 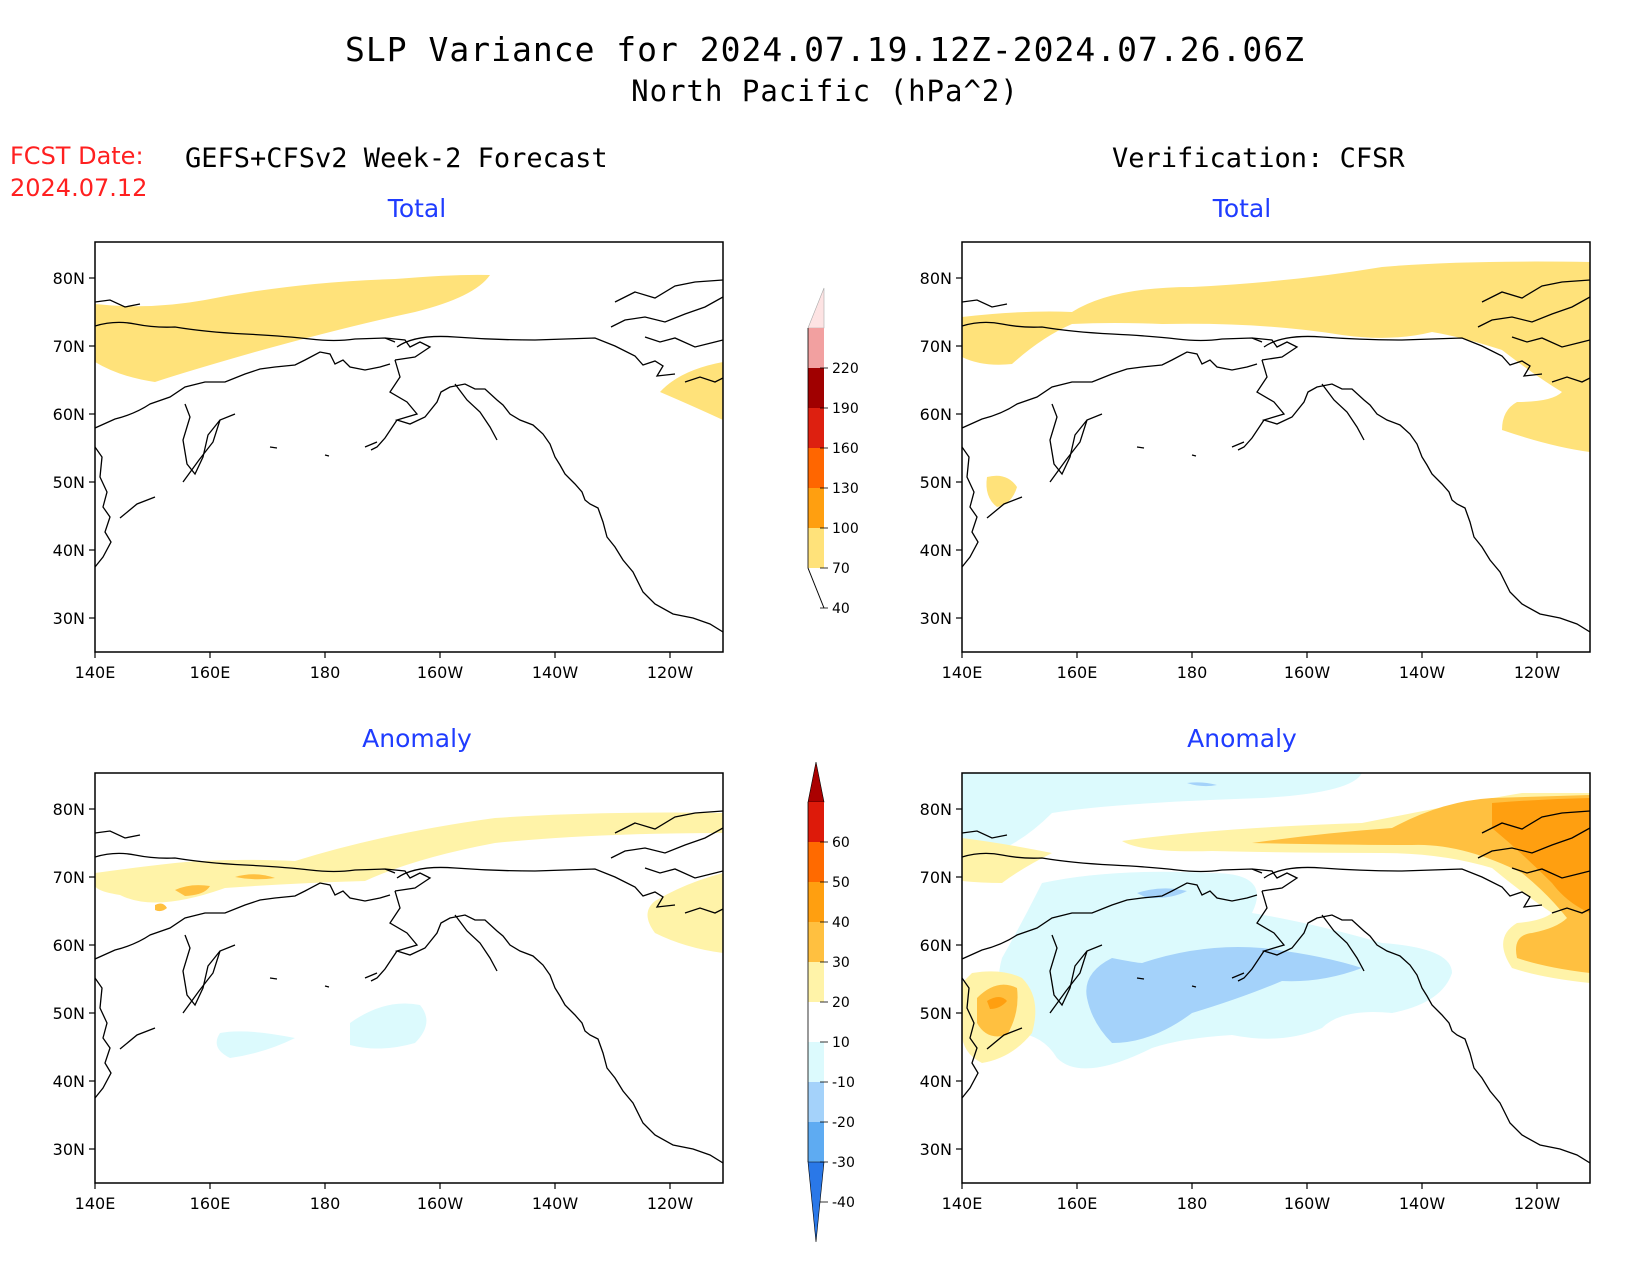 What do you see at coordinates (409, 347) in the screenshot?
I see `shading-forecast-total` at bounding box center [409, 347].